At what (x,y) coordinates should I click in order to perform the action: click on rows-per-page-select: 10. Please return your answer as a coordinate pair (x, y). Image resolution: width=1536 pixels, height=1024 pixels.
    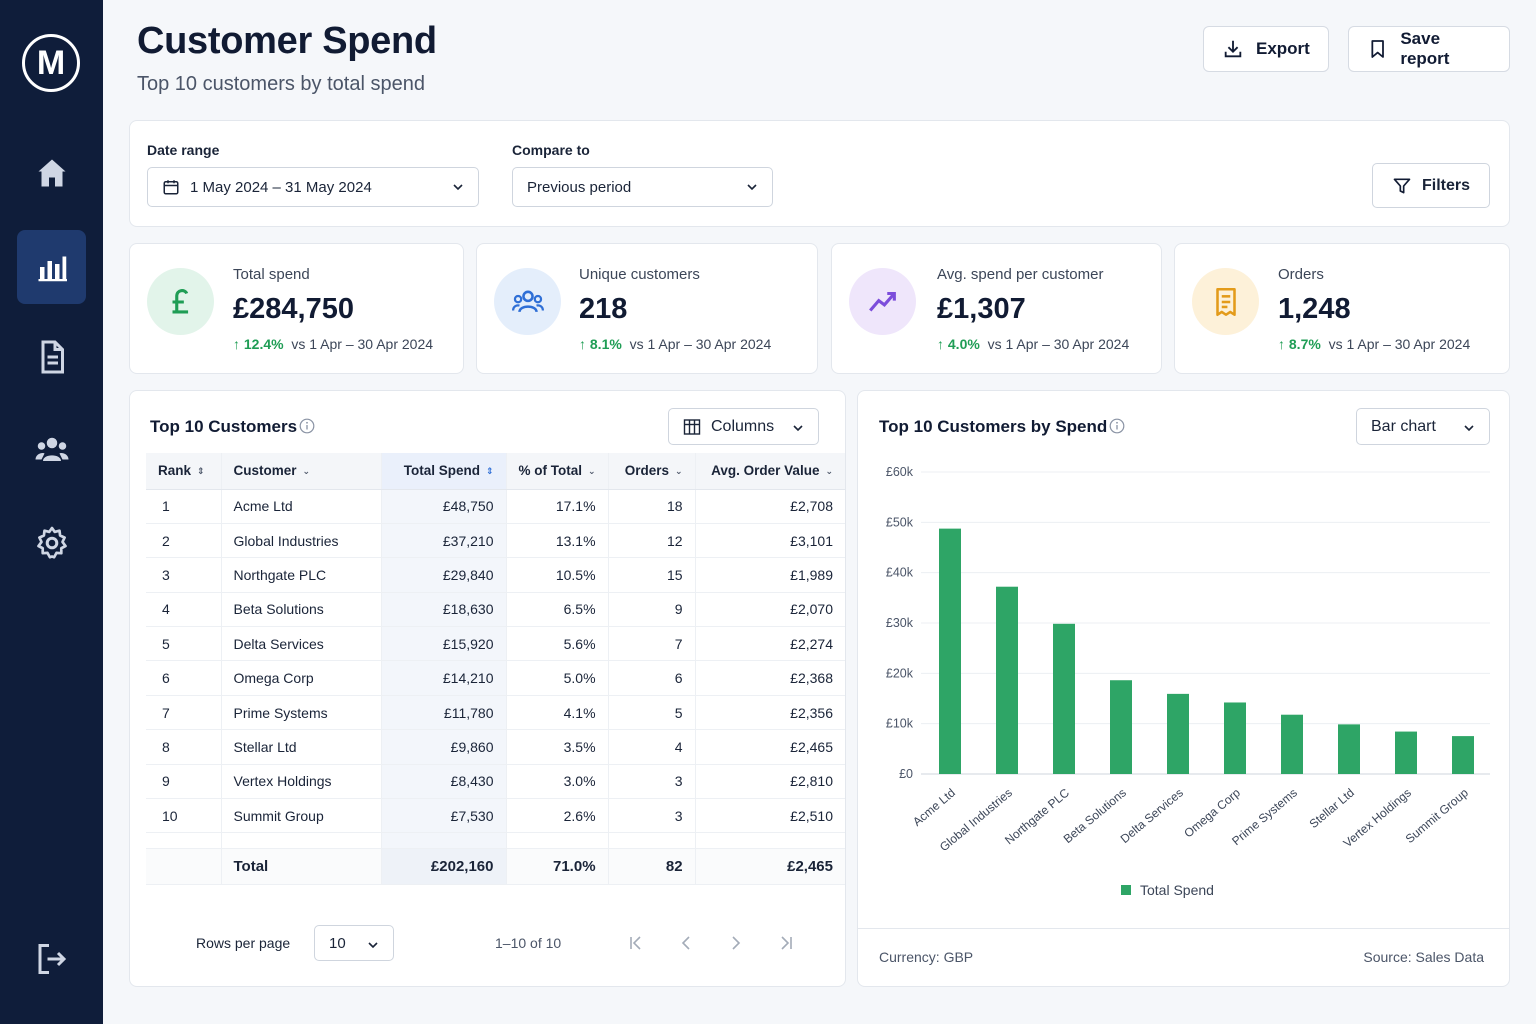
    Looking at the image, I should click on (354, 943).